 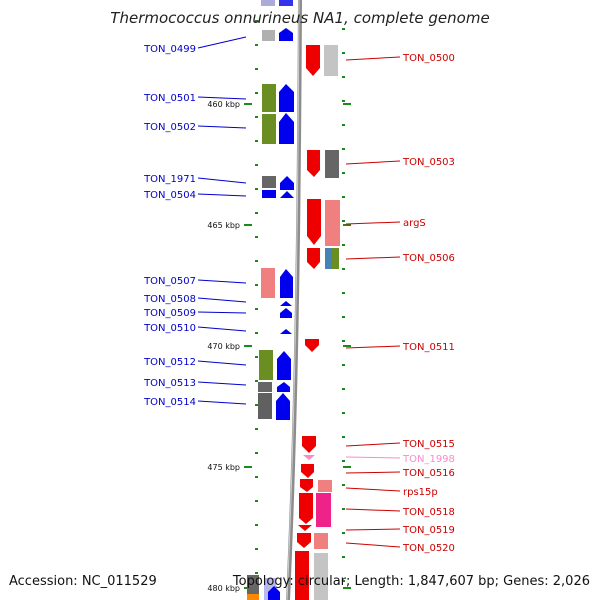 I want to click on reverse-strand-features, so click(x=317, y=322).